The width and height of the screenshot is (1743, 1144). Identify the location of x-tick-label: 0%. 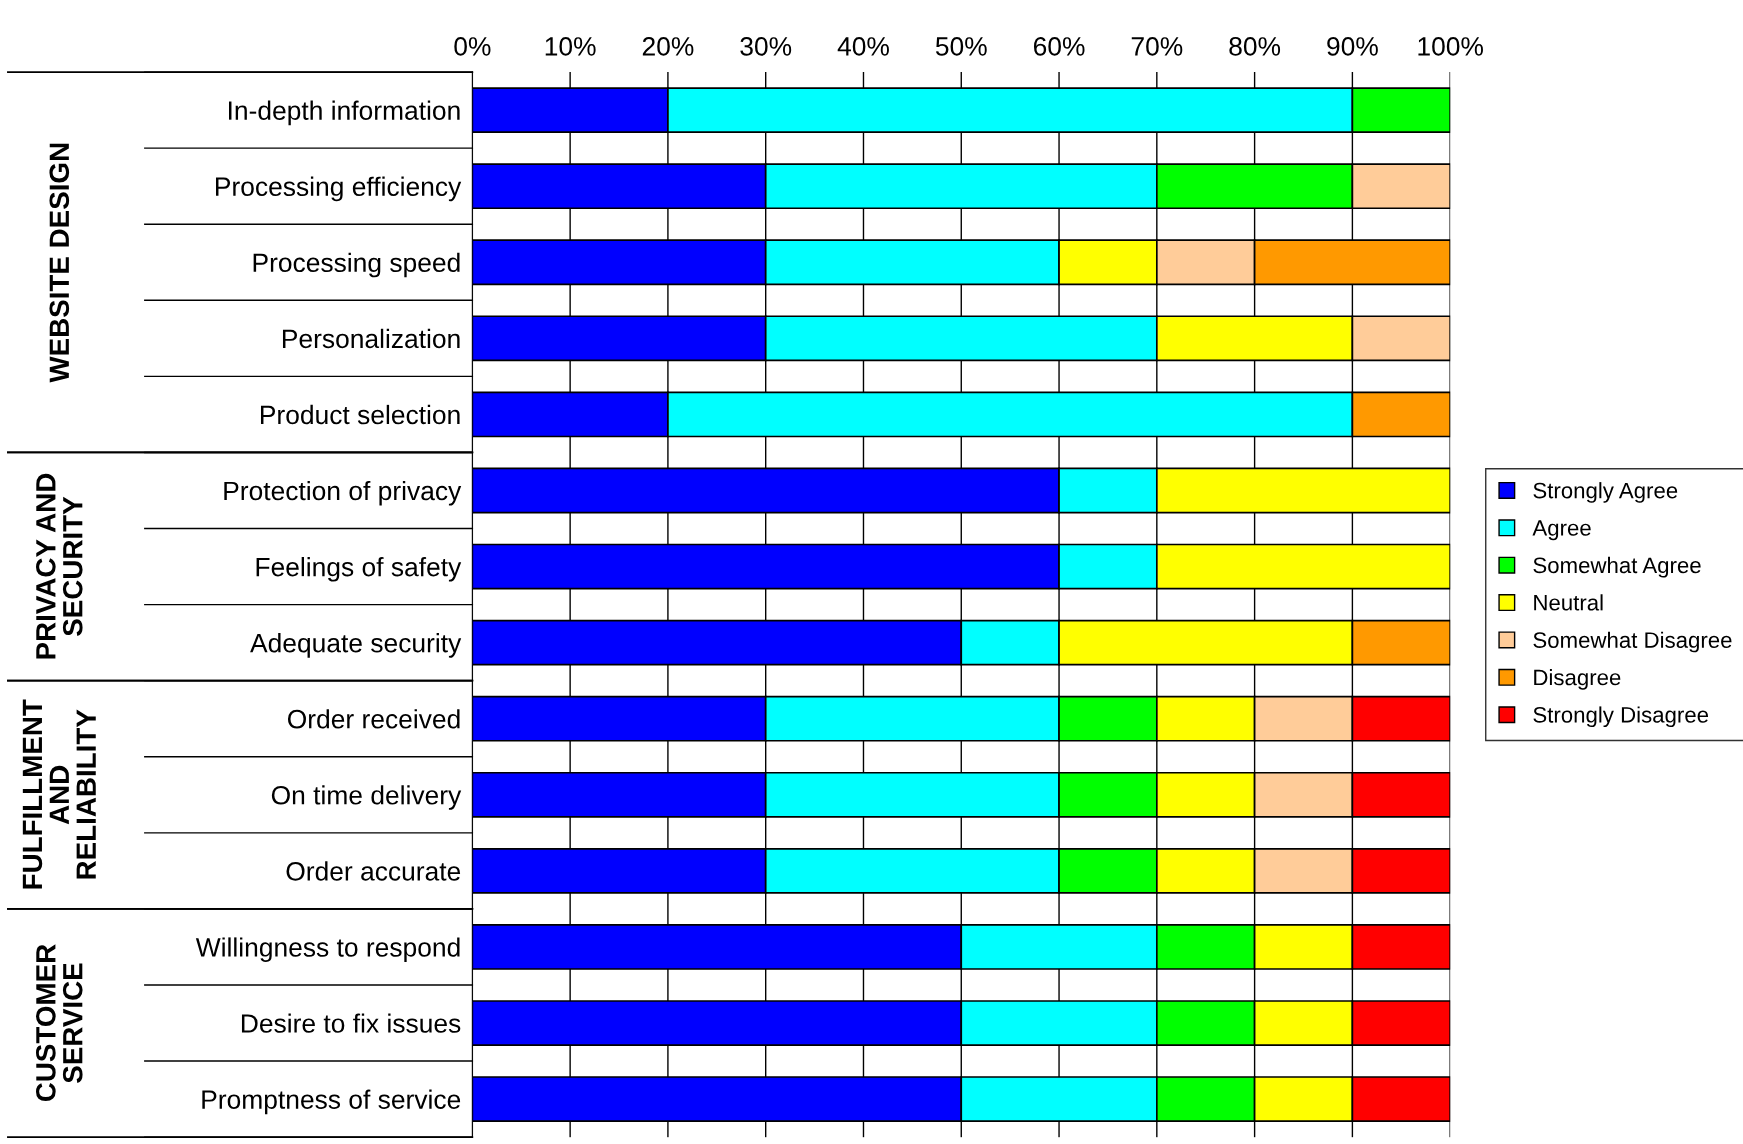
(472, 46).